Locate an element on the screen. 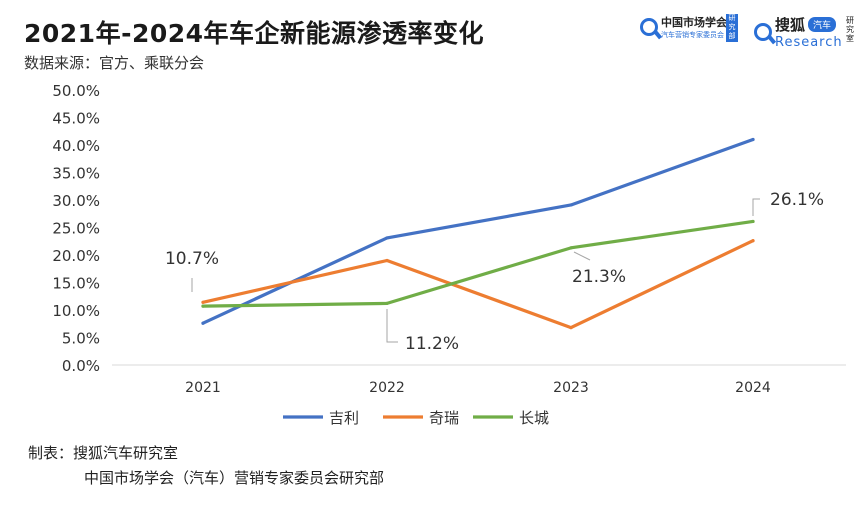 The height and width of the screenshot is (506, 864). data-source: 数据来源：官方、乘联分会 is located at coordinates (114, 63).